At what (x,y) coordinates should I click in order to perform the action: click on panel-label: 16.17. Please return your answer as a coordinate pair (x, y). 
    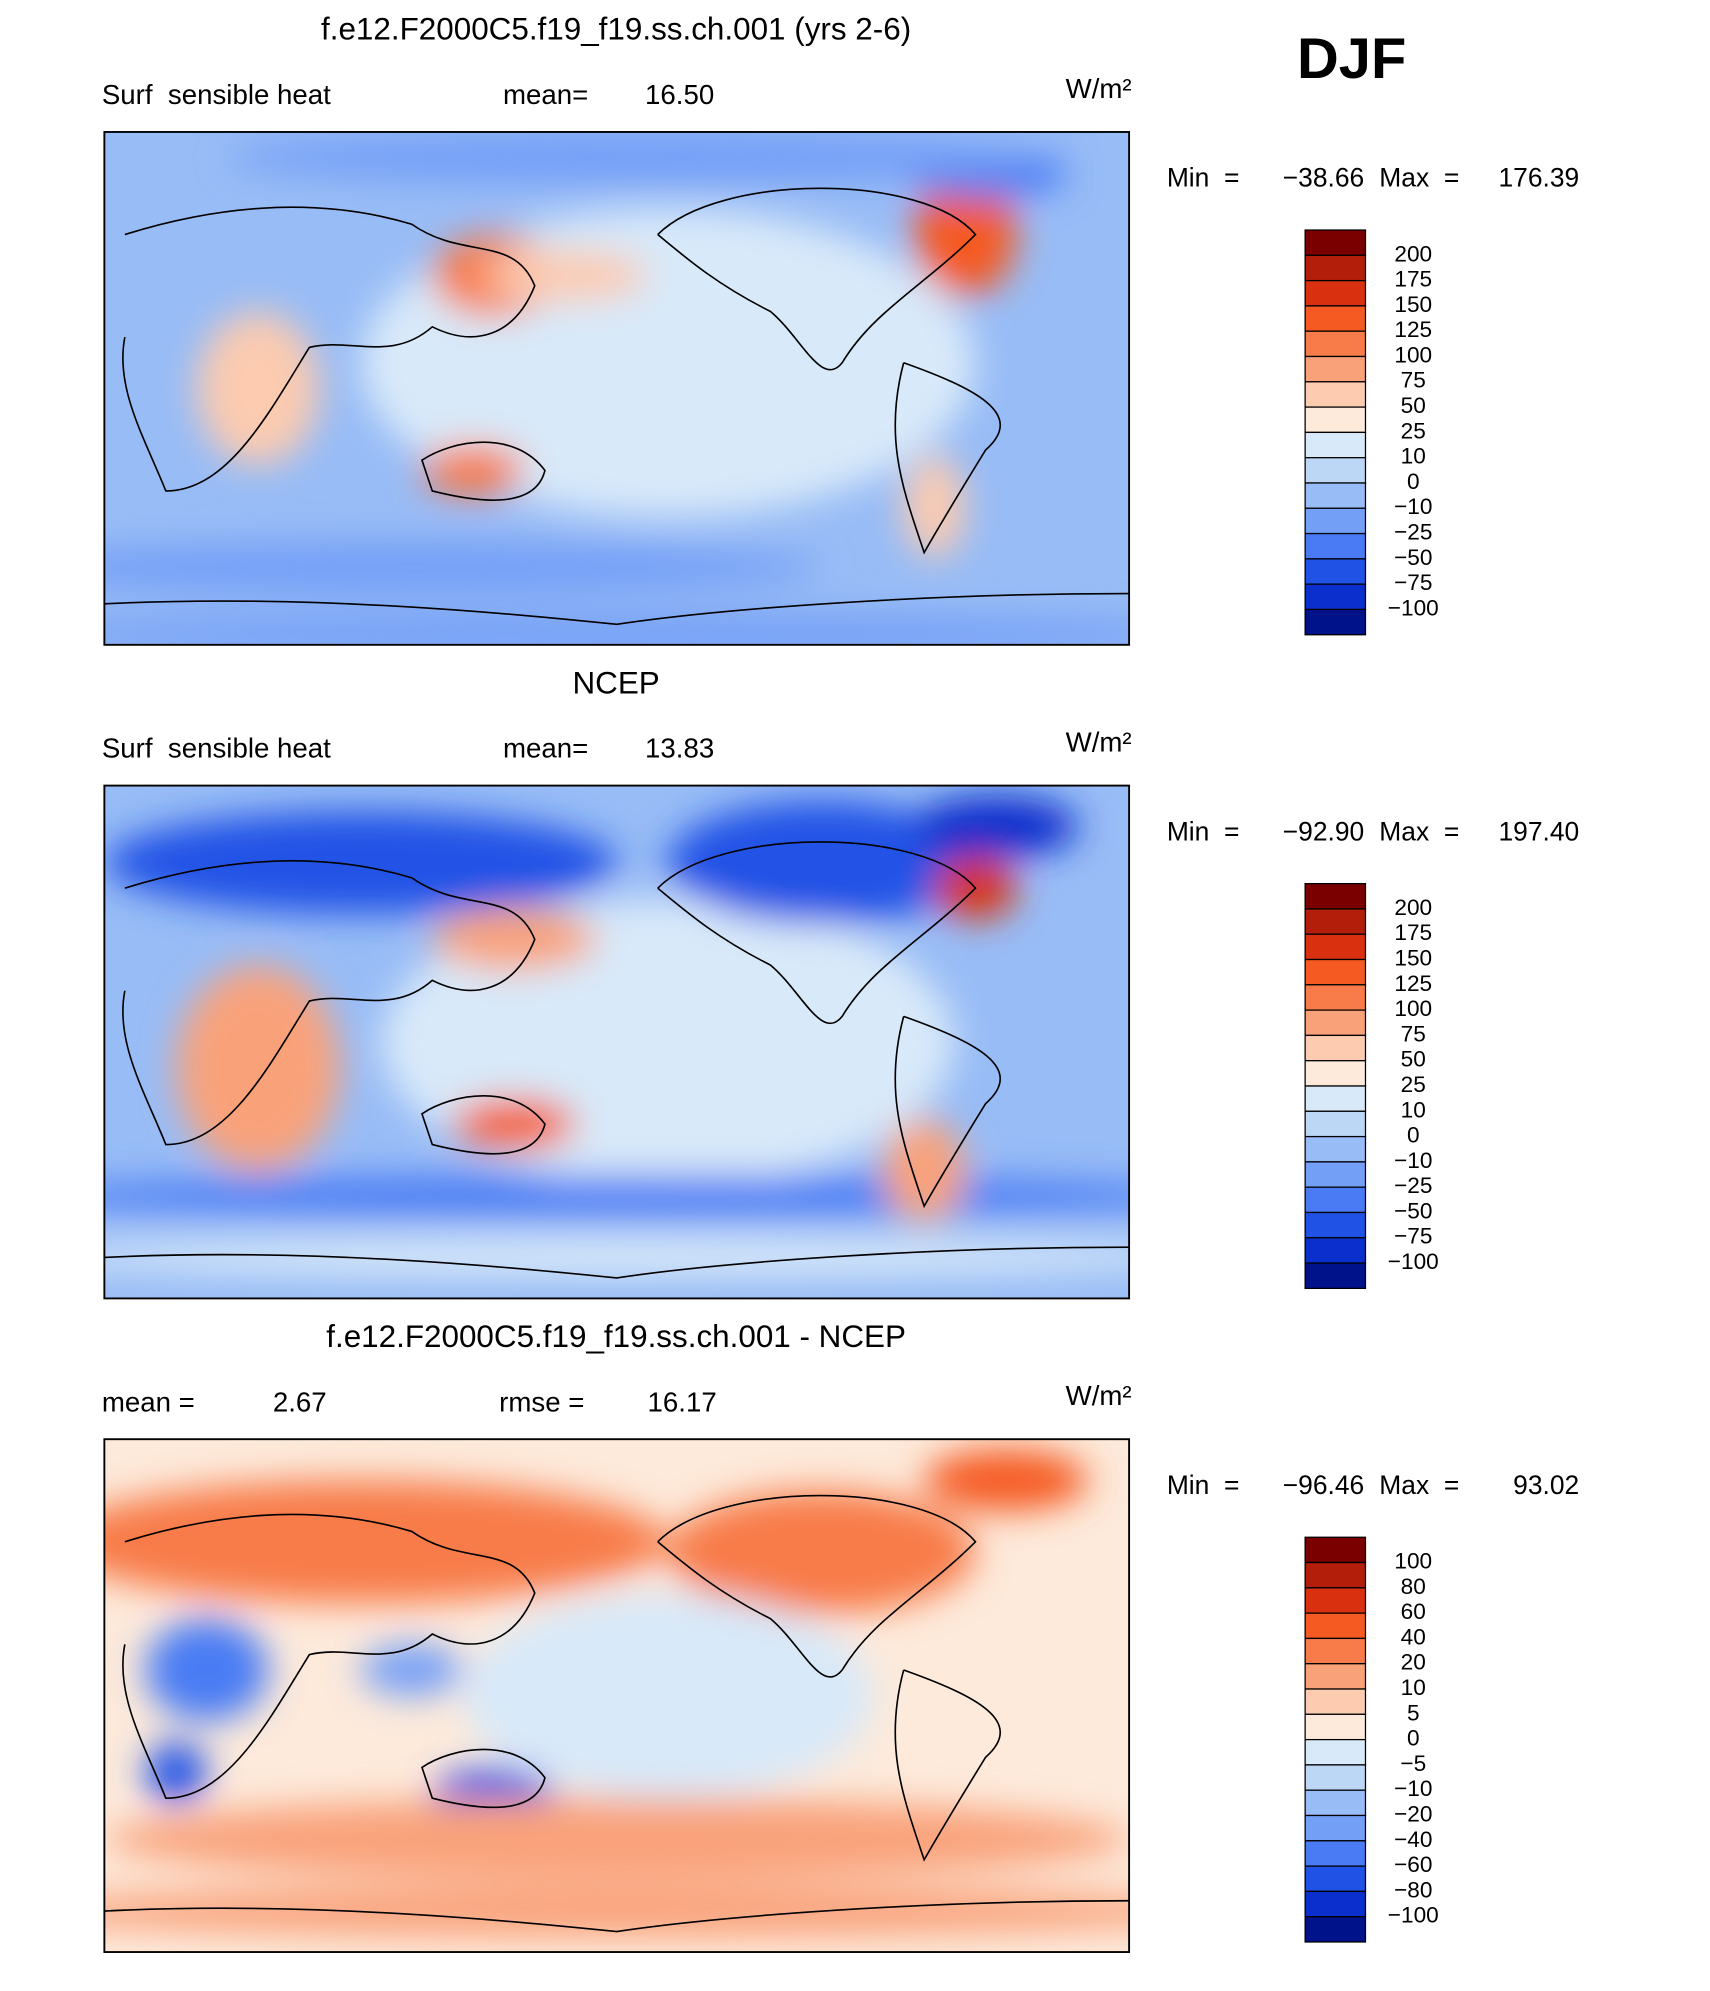
    Looking at the image, I should click on (682, 1401).